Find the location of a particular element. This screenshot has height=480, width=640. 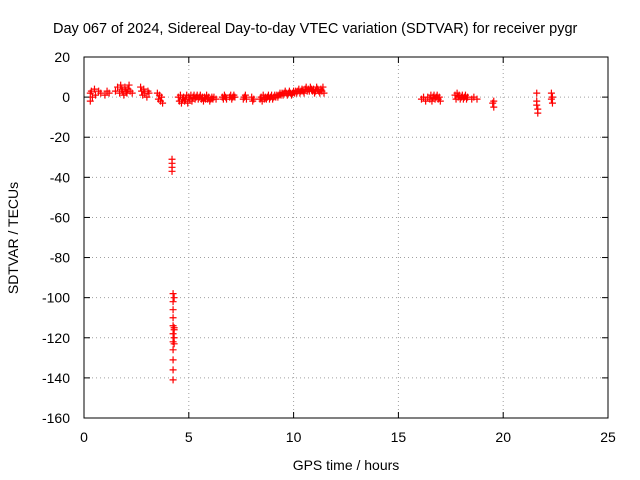

x-tick-label: 10 is located at coordinates (294, 437).